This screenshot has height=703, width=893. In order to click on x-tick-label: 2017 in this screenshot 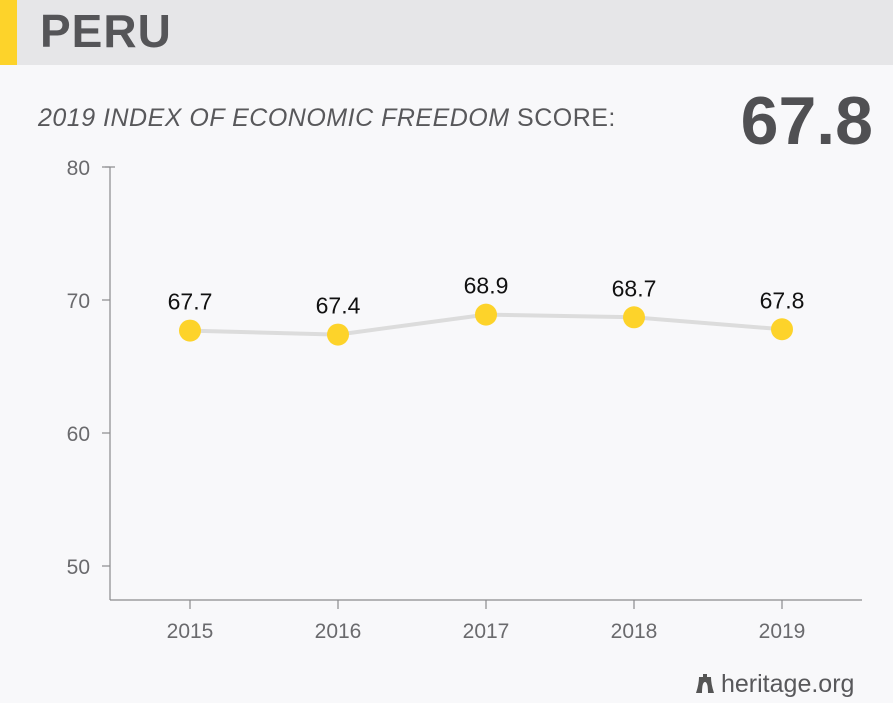, I will do `click(486, 631)`.